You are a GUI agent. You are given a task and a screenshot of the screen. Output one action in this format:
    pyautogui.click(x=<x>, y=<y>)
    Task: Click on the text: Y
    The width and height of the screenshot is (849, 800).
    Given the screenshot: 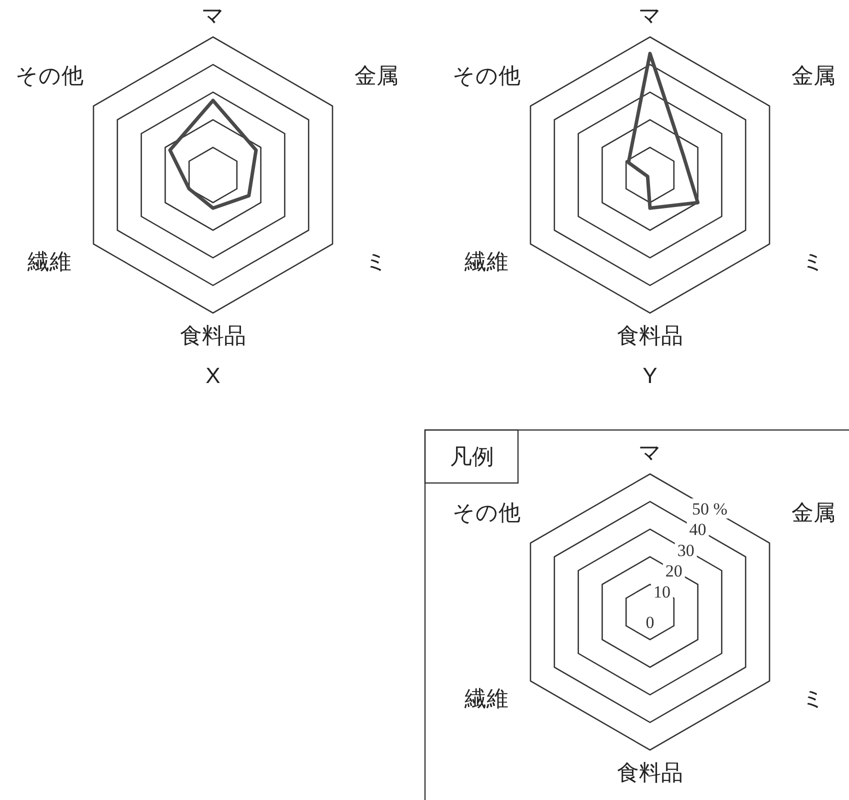 What is the action you would take?
    pyautogui.click(x=650, y=375)
    